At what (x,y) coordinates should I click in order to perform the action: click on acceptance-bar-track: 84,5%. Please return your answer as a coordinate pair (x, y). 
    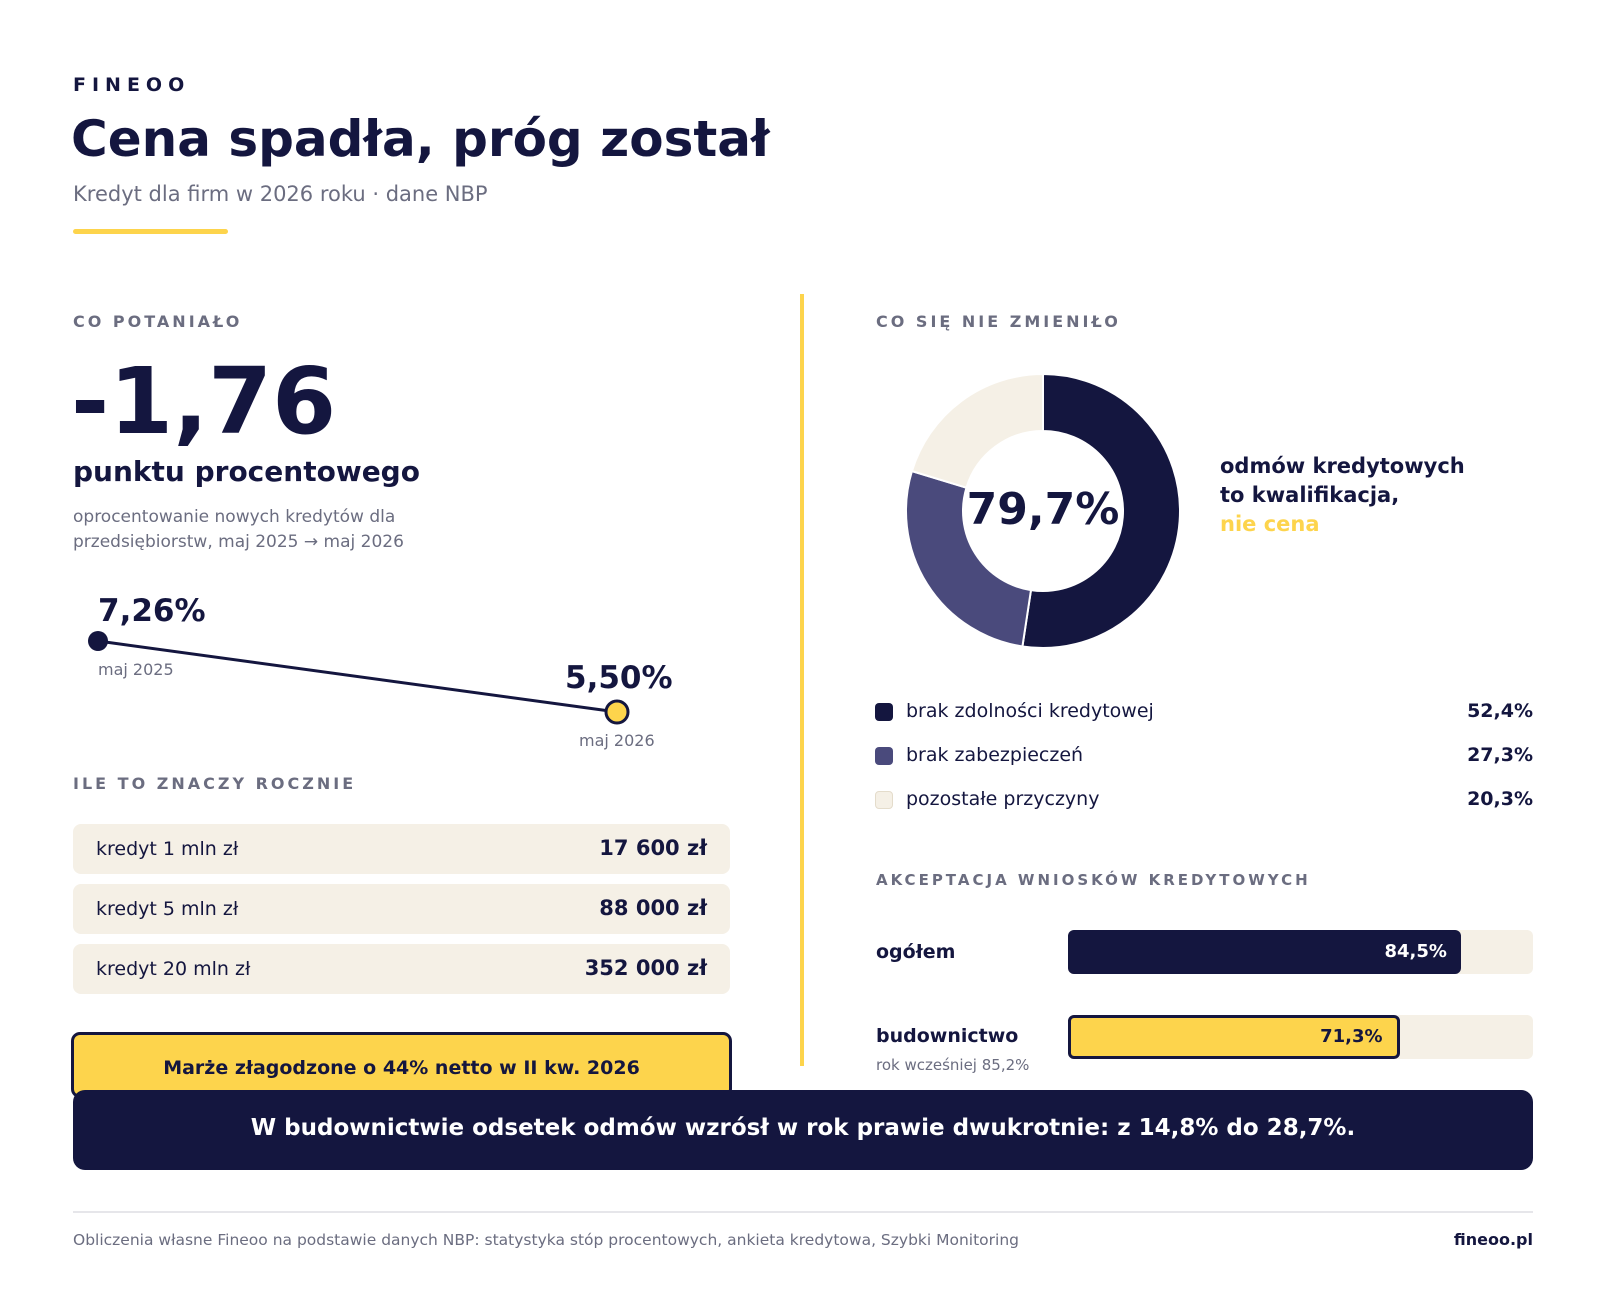
    Looking at the image, I should click on (1300, 952).